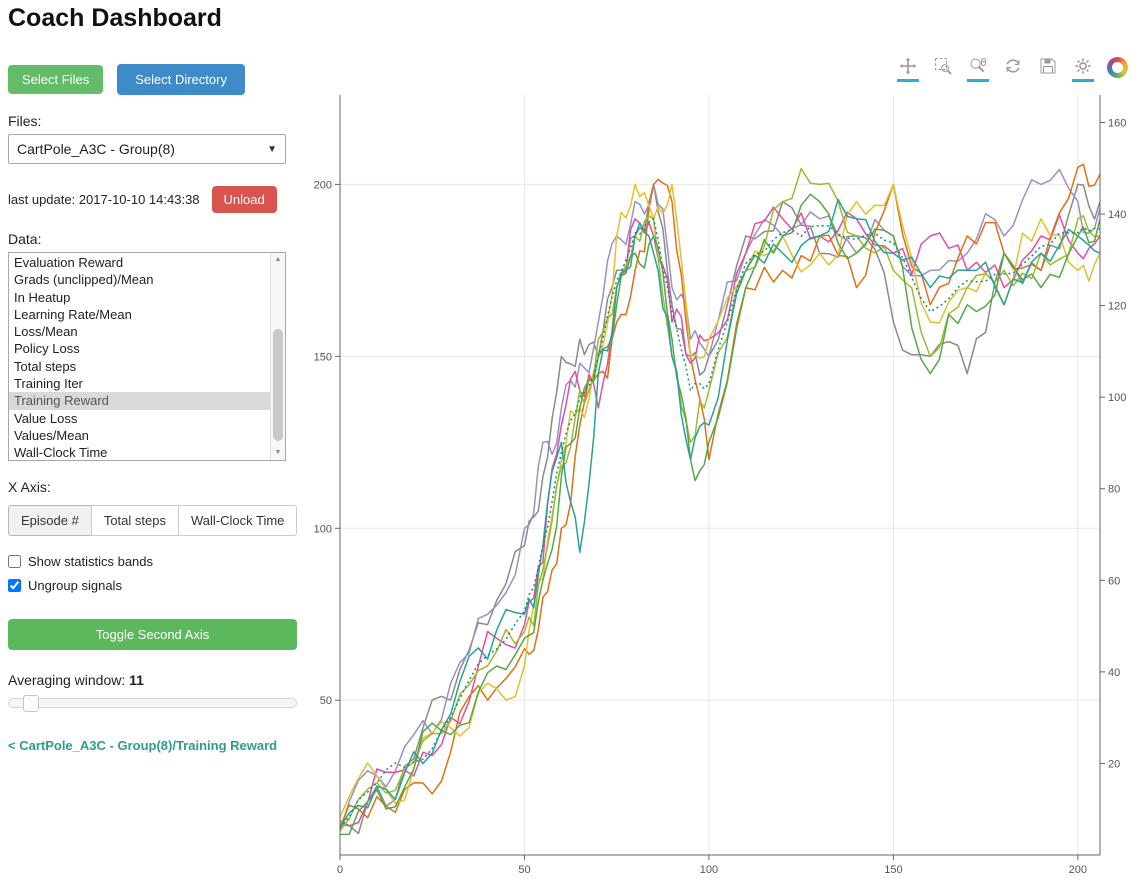 The image size is (1142, 881). What do you see at coordinates (104, 199) in the screenshot?
I see `last-update-text: last update: 2017-10-10 14:43:38` at bounding box center [104, 199].